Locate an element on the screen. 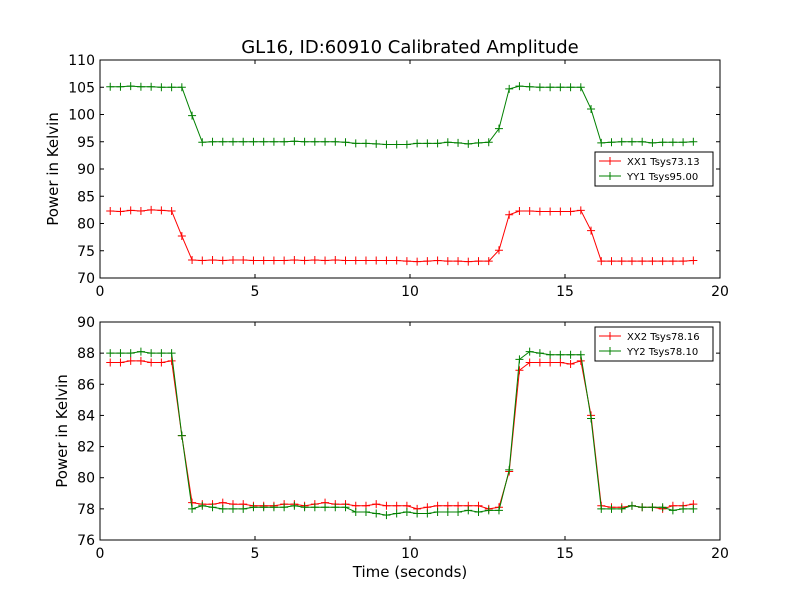 Image resolution: width=800 pixels, height=600 pixels. legend: XX1 Tsys73.13 YY1 Tsys95.00 is located at coordinates (654, 169).